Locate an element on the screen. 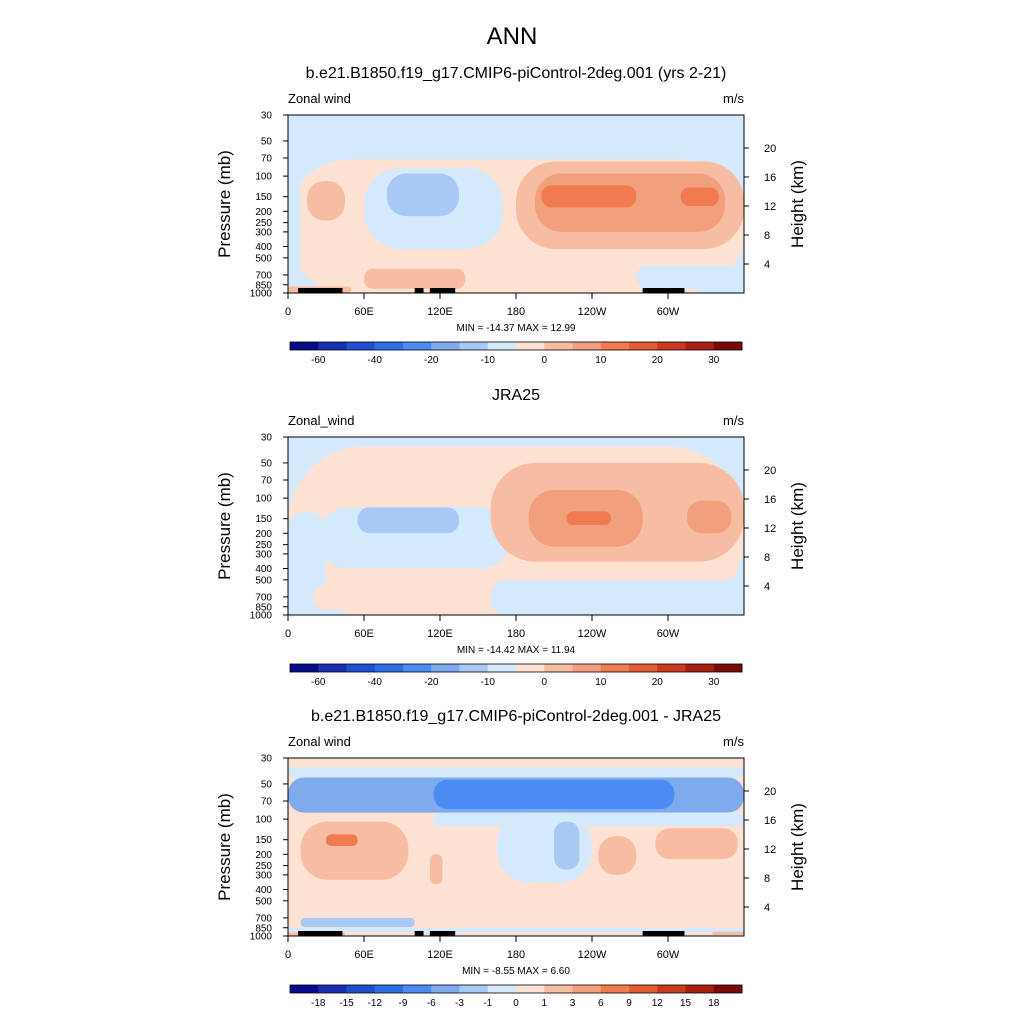  topography-bar is located at coordinates (442, 933).